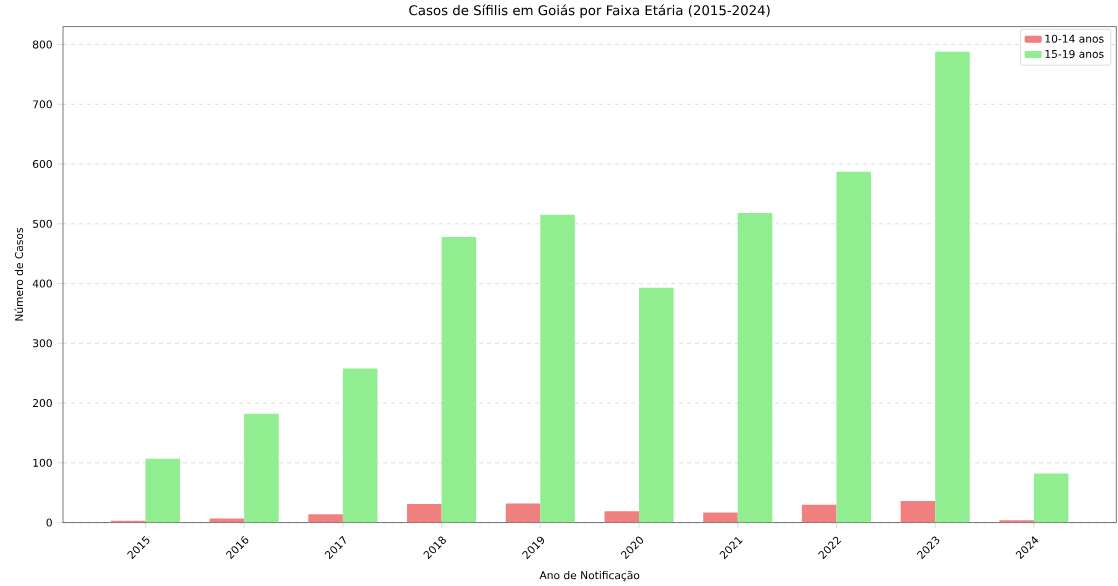 This screenshot has height=586, width=1118. What do you see at coordinates (42, 44) in the screenshot?
I see `y-tick-label: 800` at bounding box center [42, 44].